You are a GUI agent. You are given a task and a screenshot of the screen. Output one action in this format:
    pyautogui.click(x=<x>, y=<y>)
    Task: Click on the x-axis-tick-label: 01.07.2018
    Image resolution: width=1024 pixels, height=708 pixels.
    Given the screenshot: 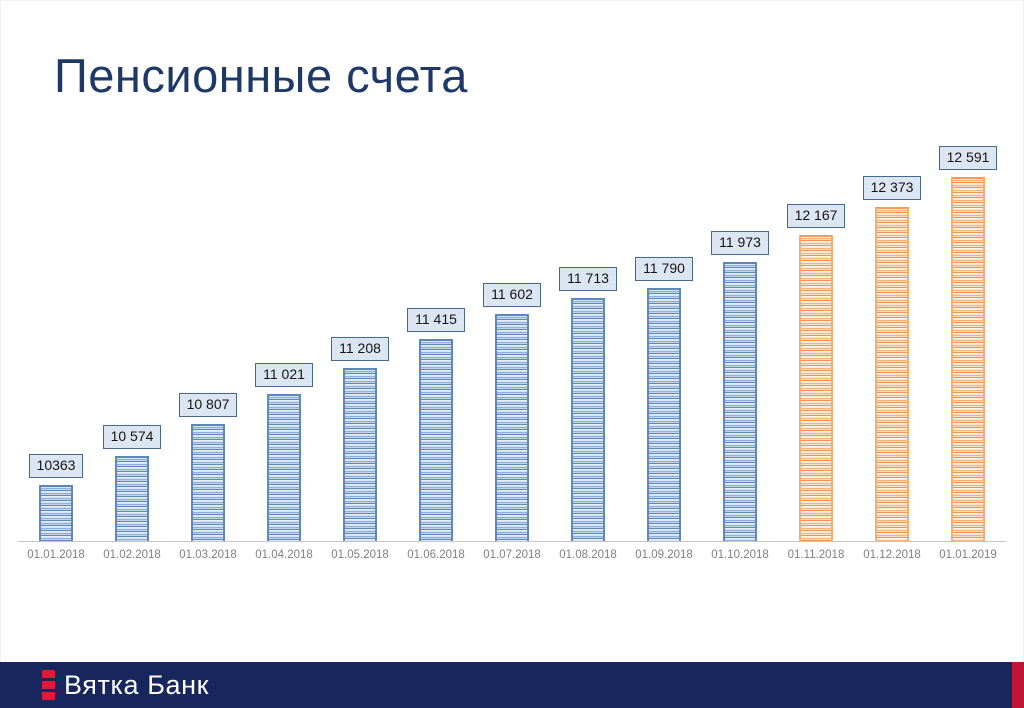 What is the action you would take?
    pyautogui.click(x=512, y=555)
    